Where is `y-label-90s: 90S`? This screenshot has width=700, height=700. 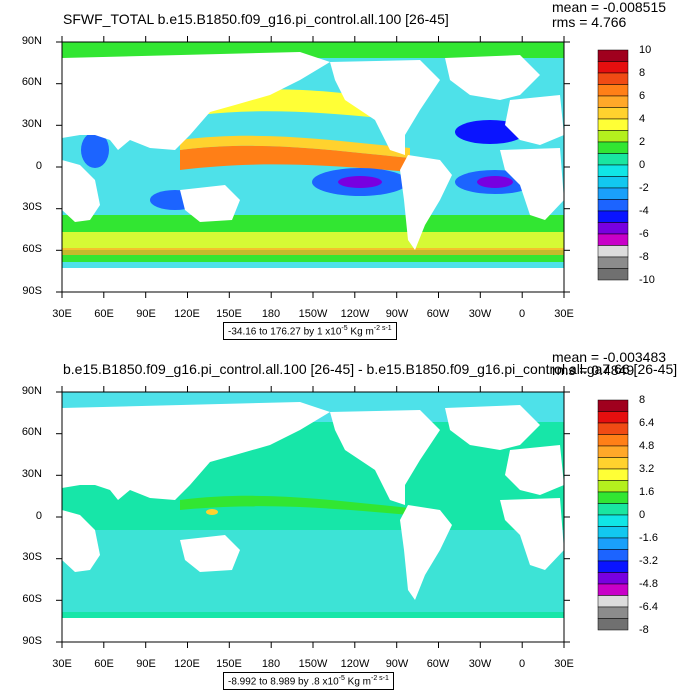
y-label-90s: 90S is located at coordinates (32, 291).